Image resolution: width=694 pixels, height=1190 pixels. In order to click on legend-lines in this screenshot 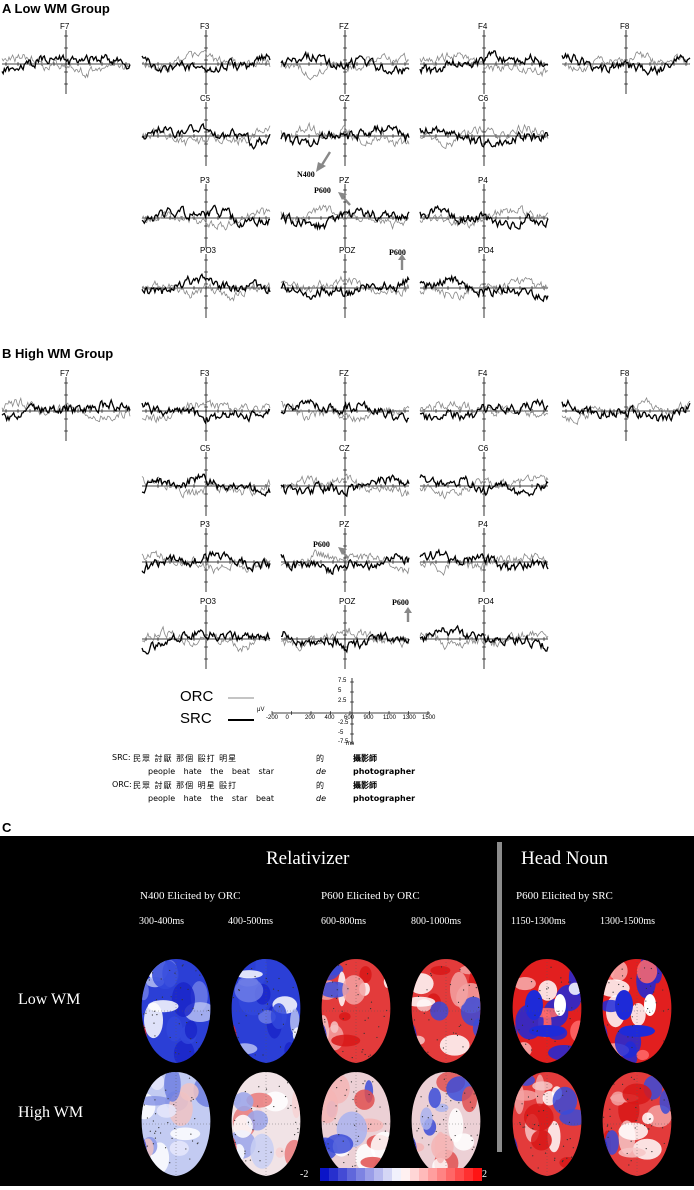, I will do `click(241, 709)`.